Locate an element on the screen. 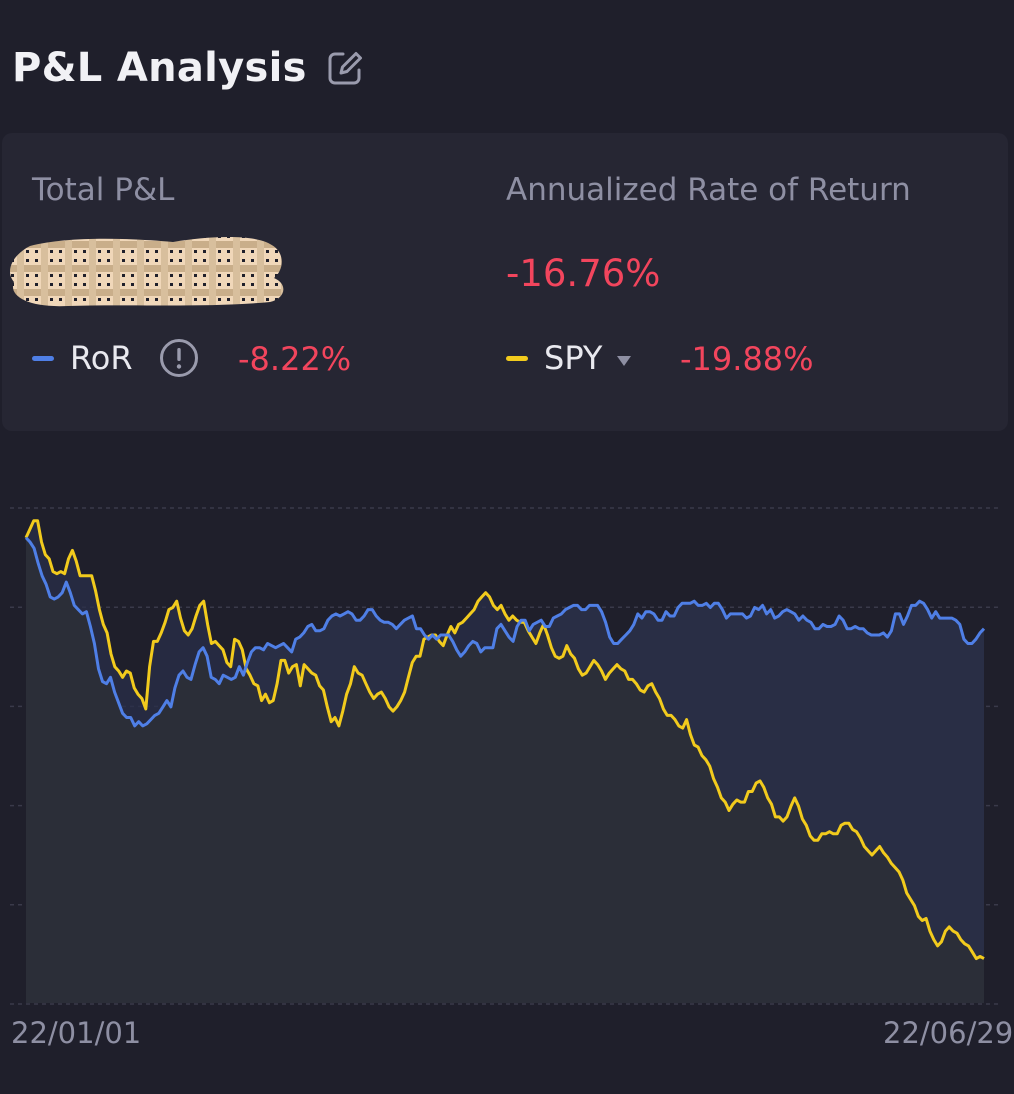  ror-legend-swatch is located at coordinates (43, 358).